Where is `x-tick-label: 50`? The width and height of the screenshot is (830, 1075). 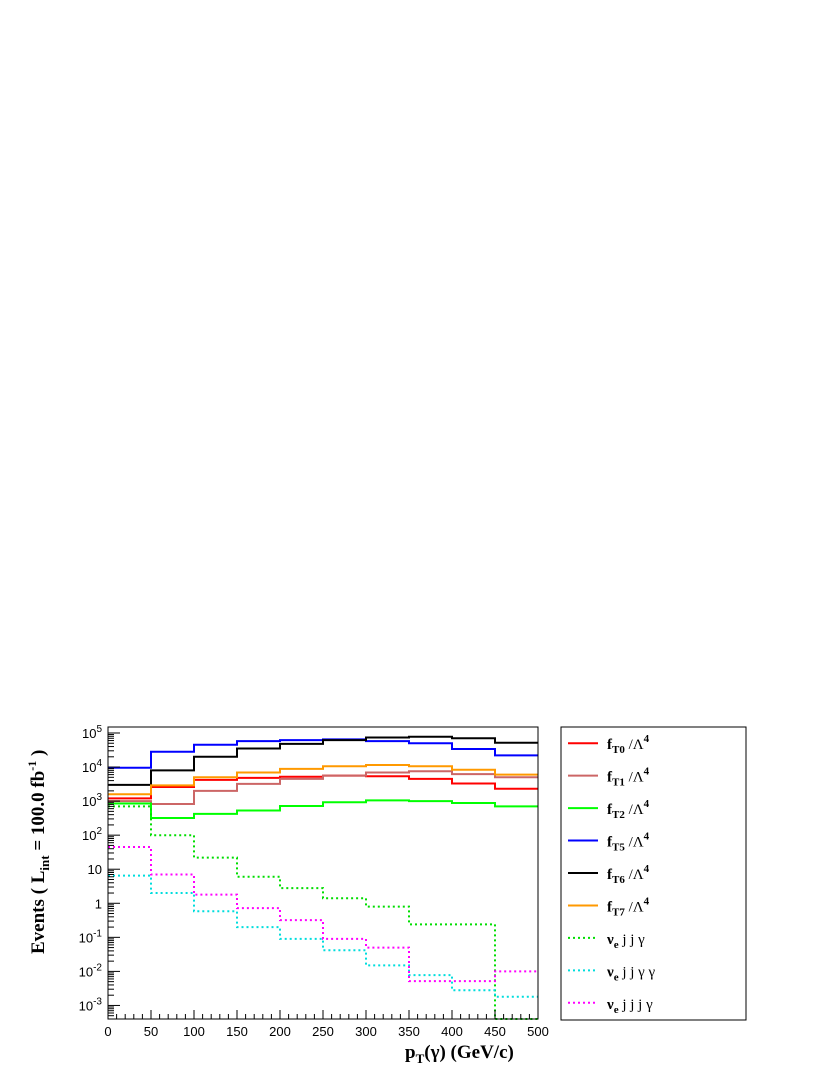
x-tick-label: 50 is located at coordinates (151, 1031).